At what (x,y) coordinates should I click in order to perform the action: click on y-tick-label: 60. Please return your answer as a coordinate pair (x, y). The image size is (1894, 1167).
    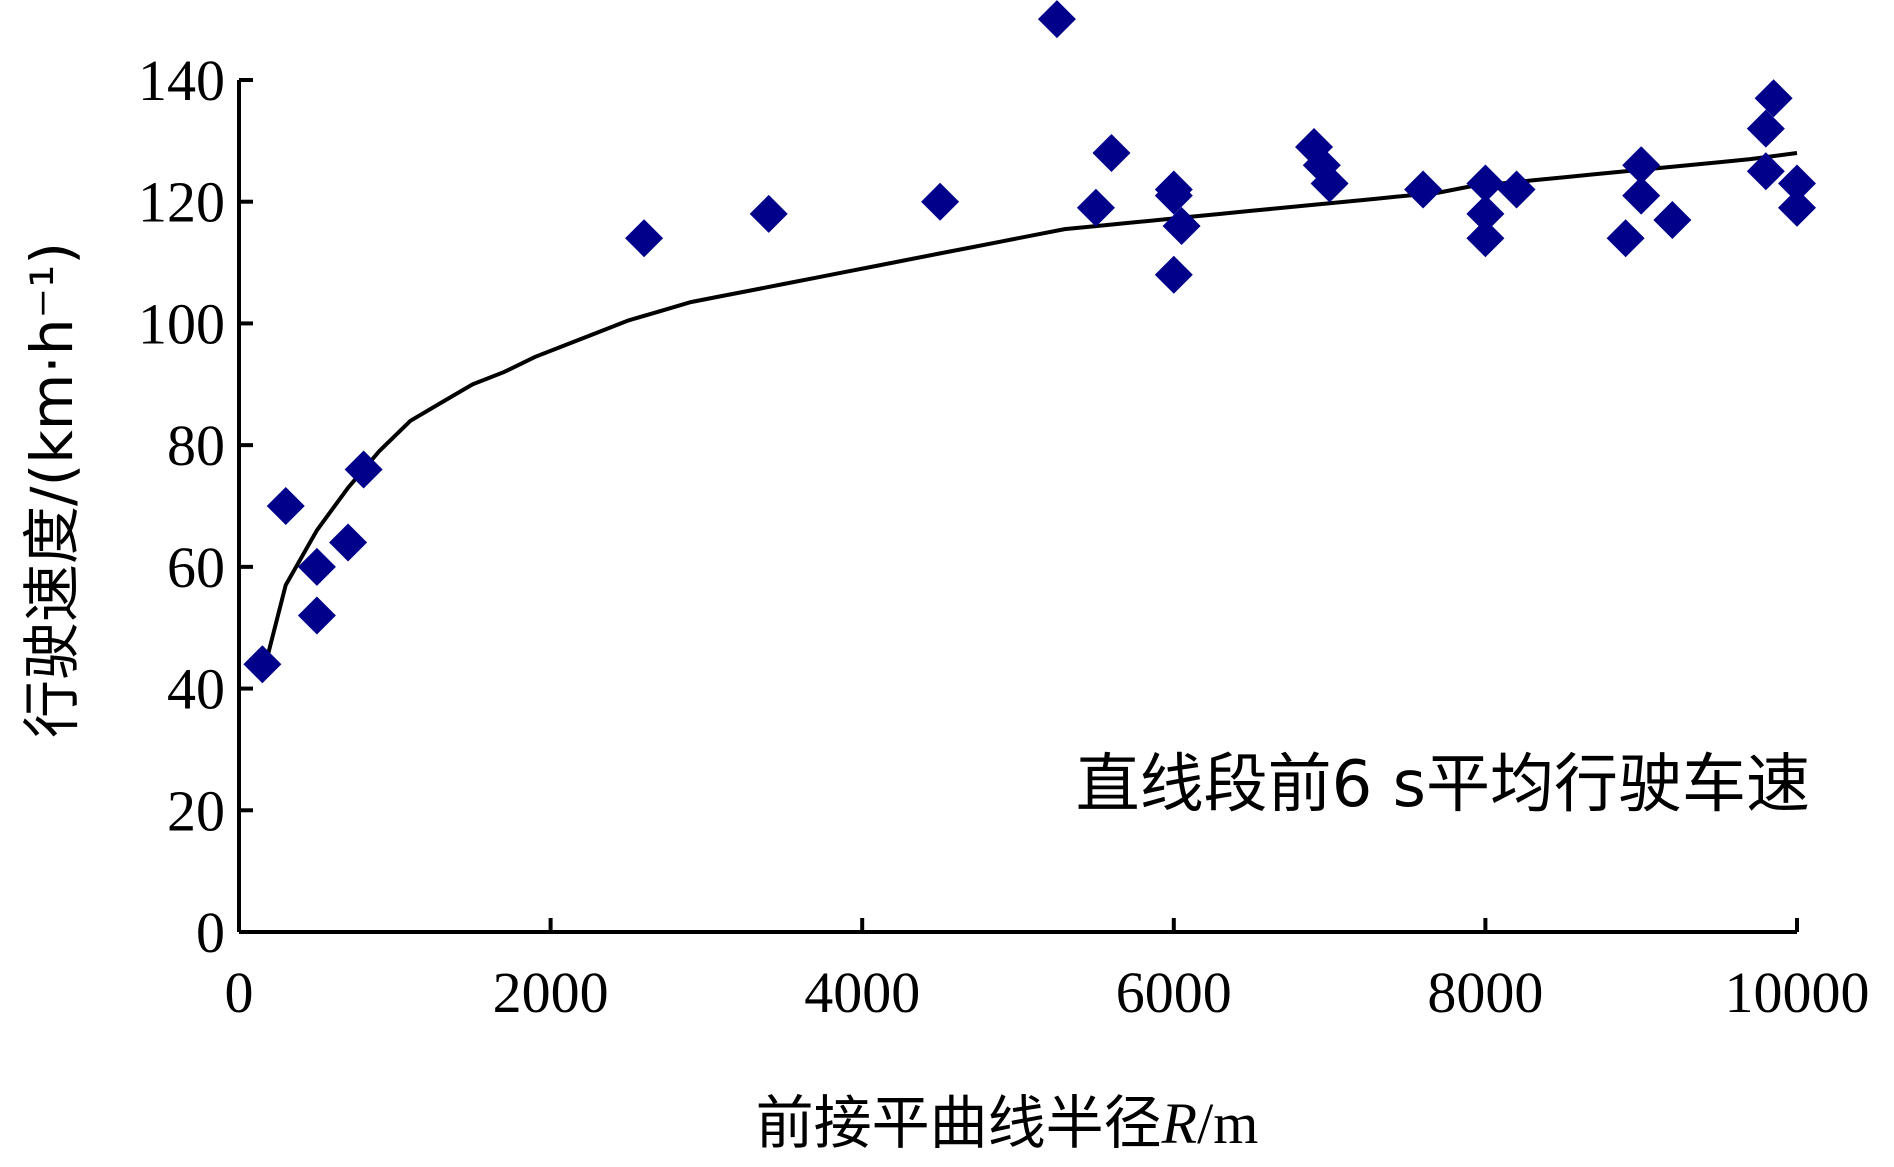
    Looking at the image, I should click on (196, 567).